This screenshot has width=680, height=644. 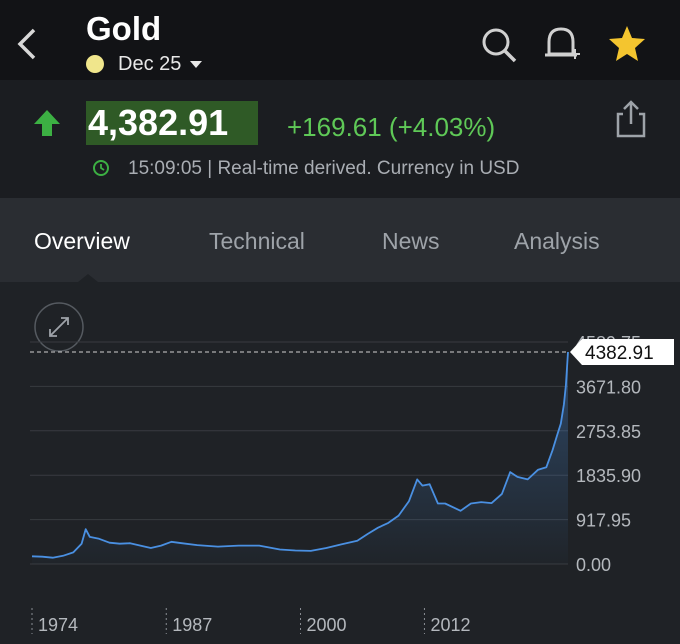 I want to click on top-bar, so click(x=340, y=40).